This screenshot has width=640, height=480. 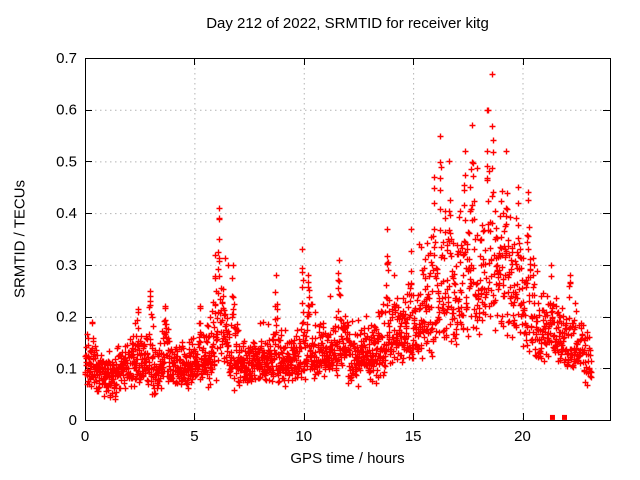 I want to click on x-tick-label: 15, so click(x=413, y=436).